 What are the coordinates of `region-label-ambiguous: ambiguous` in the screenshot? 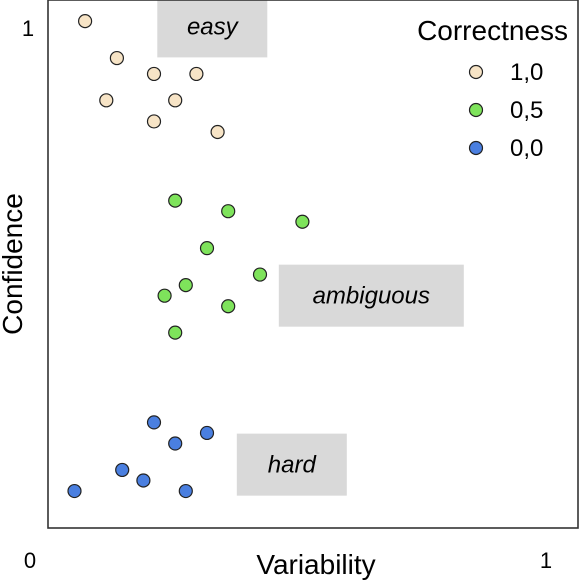 It's located at (371, 296).